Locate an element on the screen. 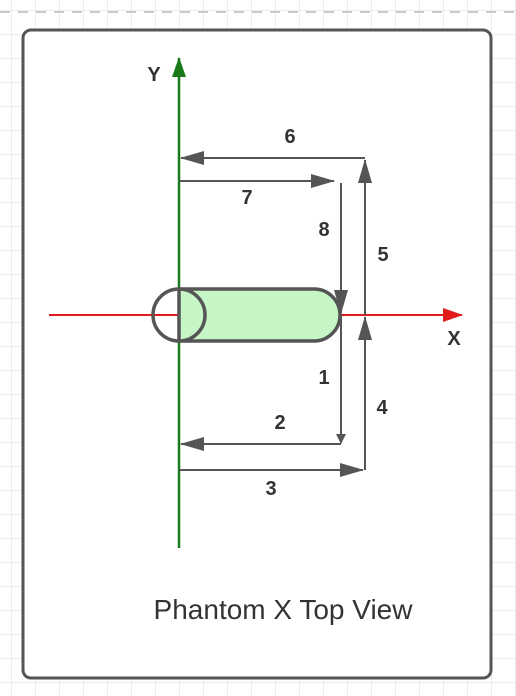 The width and height of the screenshot is (516, 696). movement-label-5: 5 is located at coordinates (382, 255).